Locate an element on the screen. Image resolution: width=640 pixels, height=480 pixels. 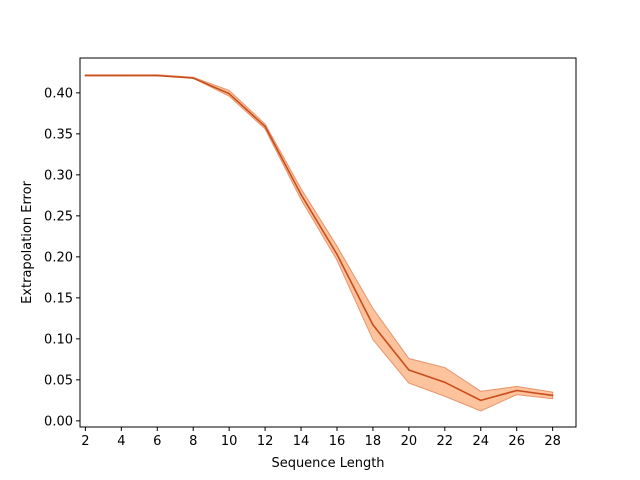
y-tick-label: 0.25 is located at coordinates (58, 216).